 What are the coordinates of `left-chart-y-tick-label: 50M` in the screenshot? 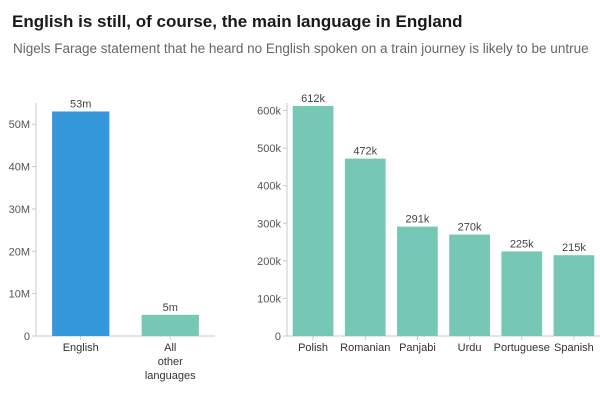 It's located at (19, 125).